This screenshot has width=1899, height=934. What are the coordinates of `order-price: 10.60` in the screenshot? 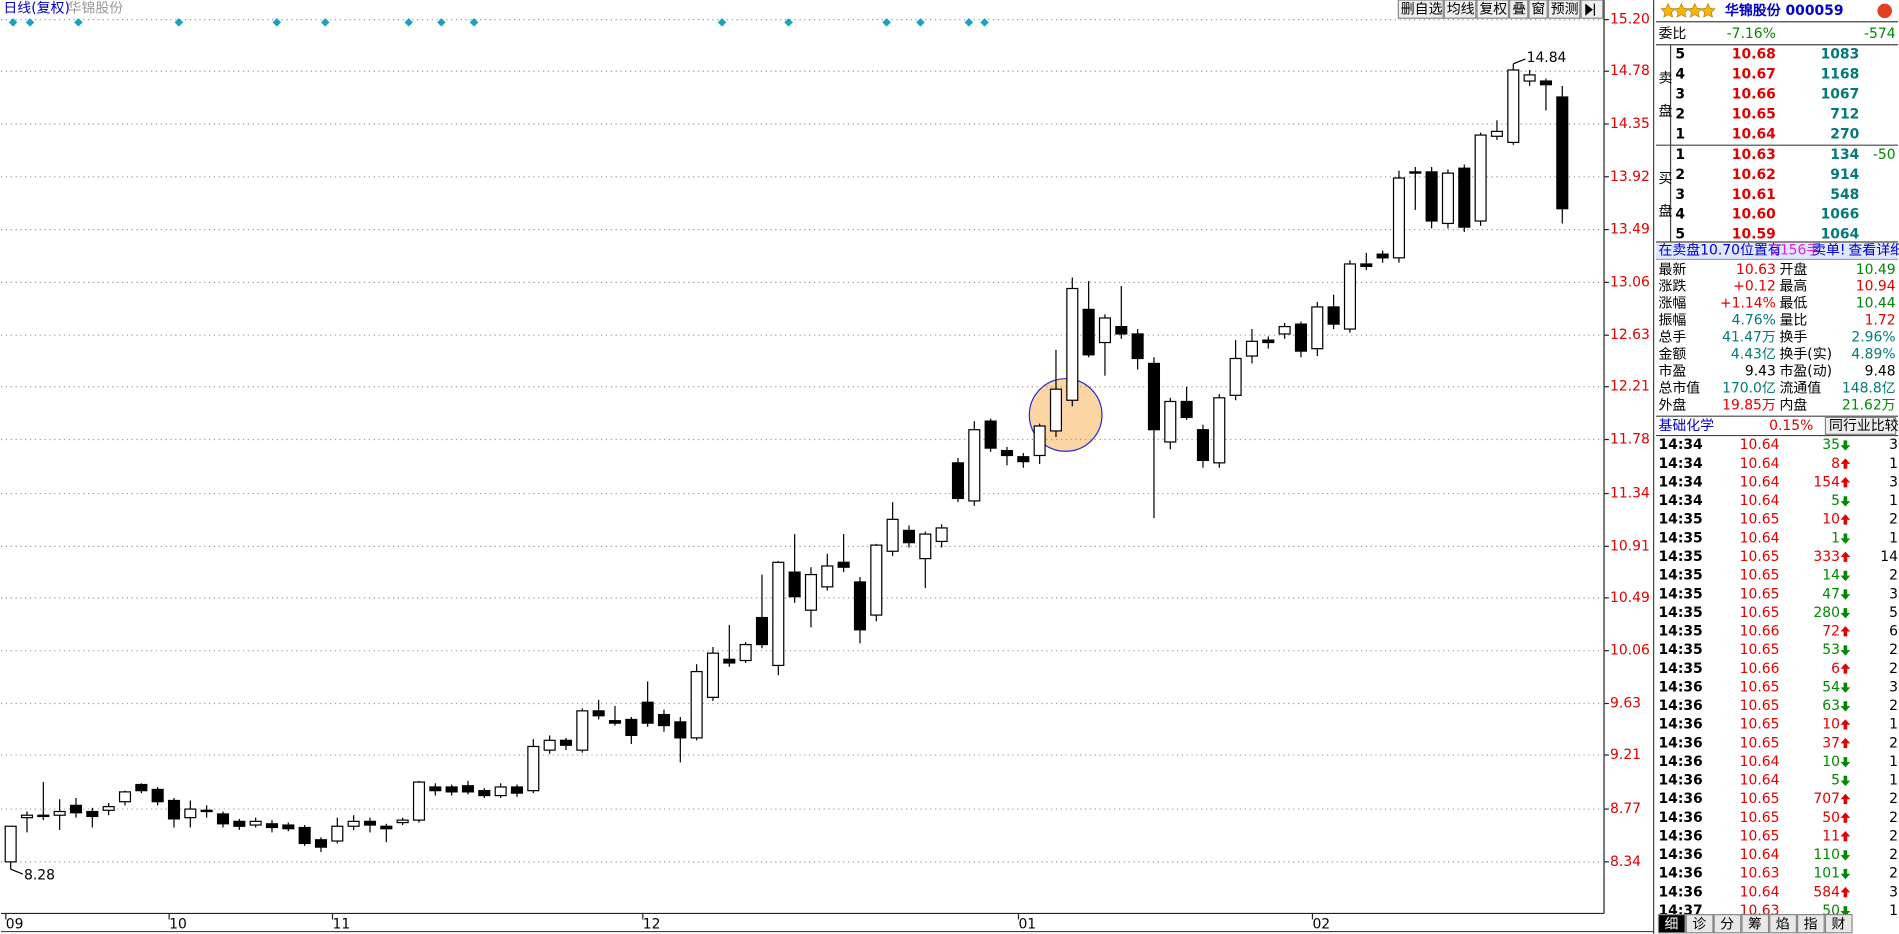 It's located at (1754, 215).